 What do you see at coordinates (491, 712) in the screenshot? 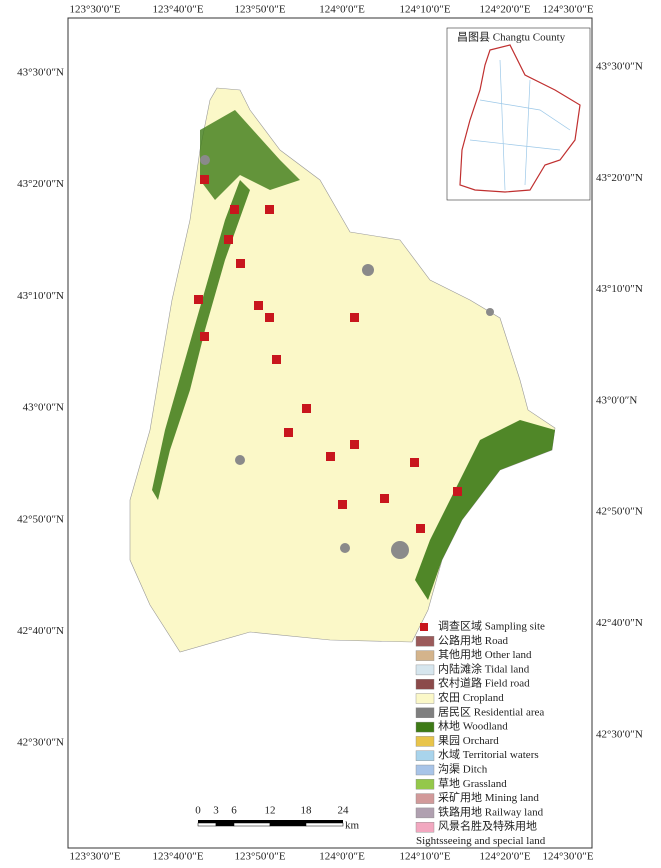
I see `legend-label: 居民区 Residential area` at bounding box center [491, 712].